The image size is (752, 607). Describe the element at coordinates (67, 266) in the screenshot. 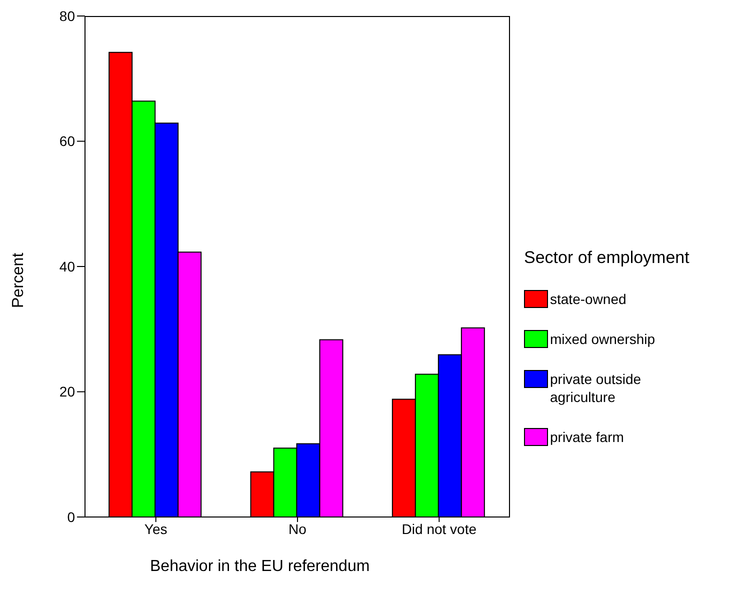

I see `y-tick-label: 40` at that location.